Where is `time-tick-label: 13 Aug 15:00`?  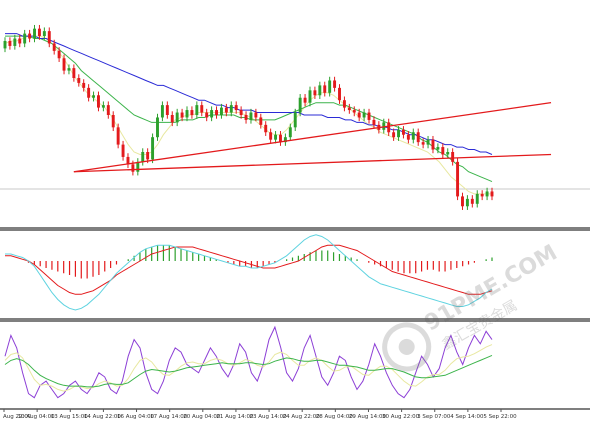 time-tick-label: 13 Aug 15:00 is located at coordinates (70, 417).